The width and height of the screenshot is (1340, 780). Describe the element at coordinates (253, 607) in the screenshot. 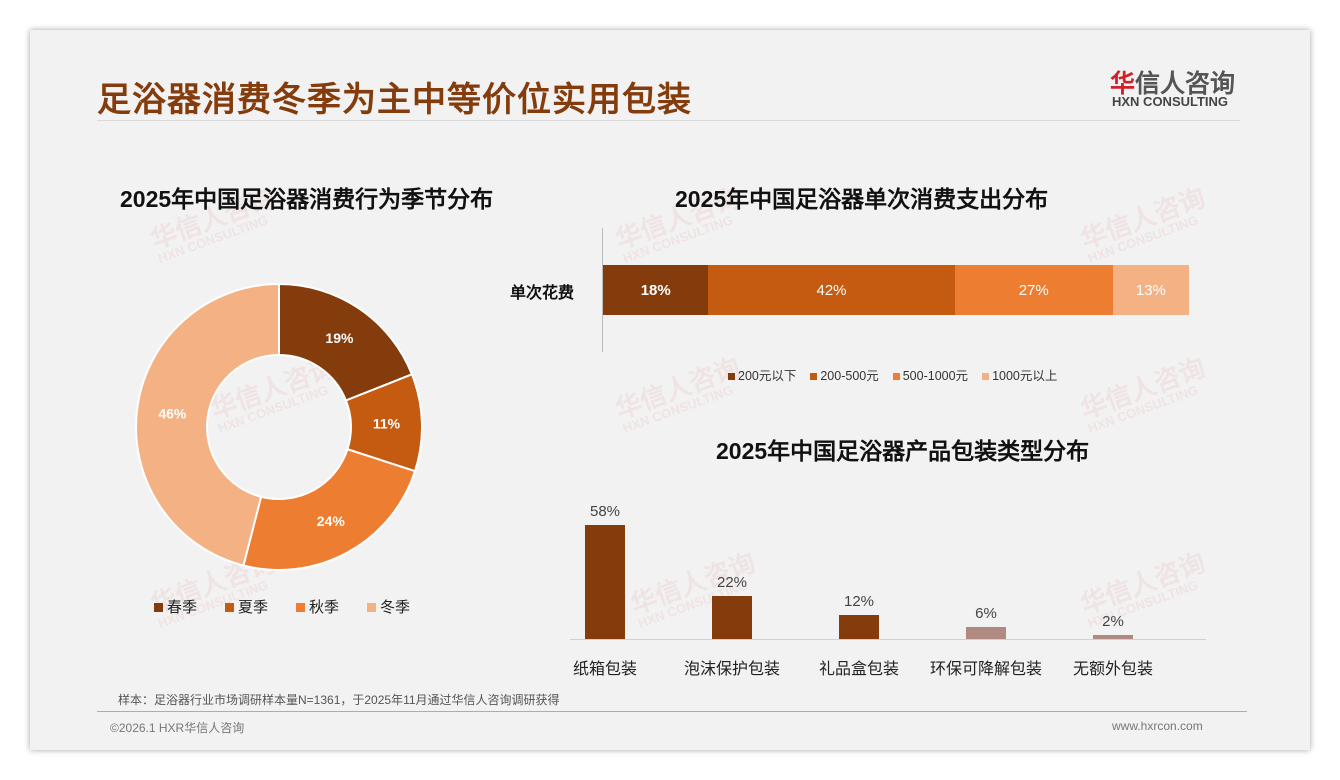

I see `legend-label: 夏季` at that location.